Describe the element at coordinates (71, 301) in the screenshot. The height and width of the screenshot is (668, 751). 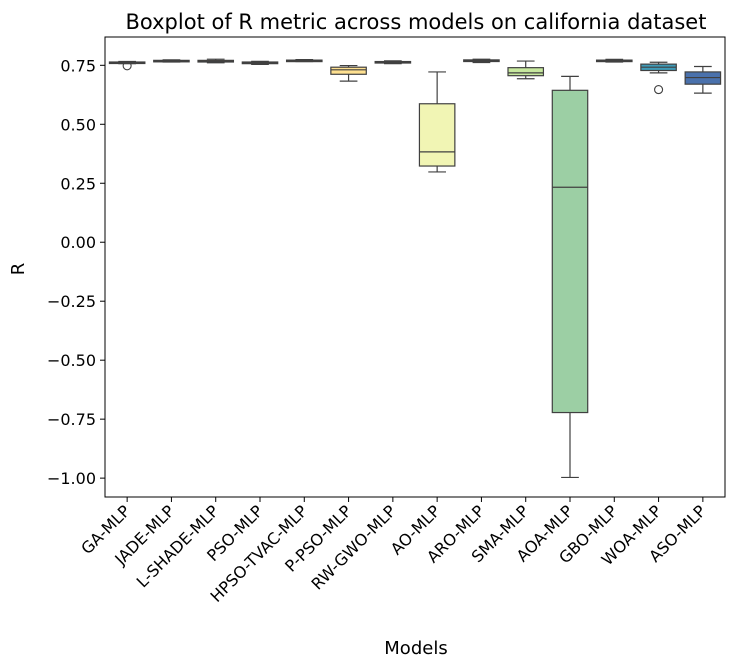
I see `y-tick-label: −0.25` at that location.